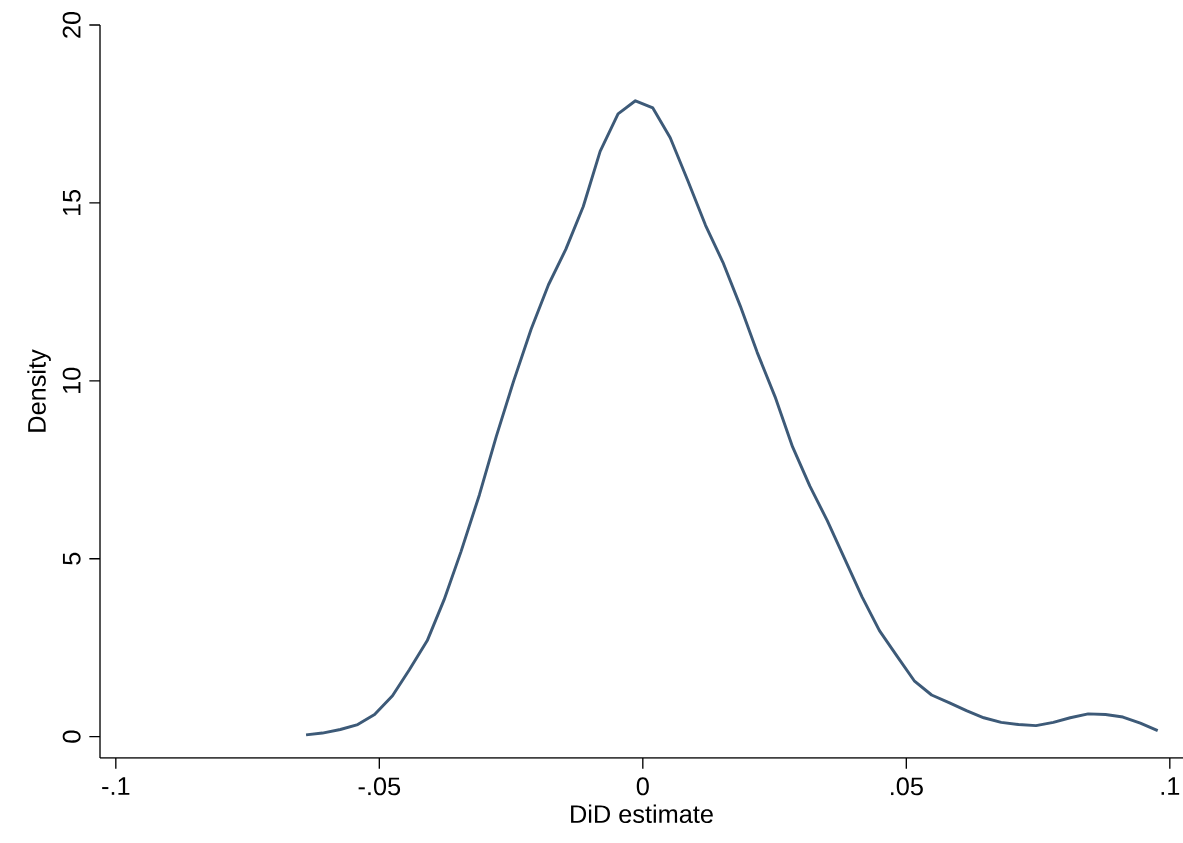  What do you see at coordinates (71, 380) in the screenshot?
I see `y-tick-label: 10` at bounding box center [71, 380].